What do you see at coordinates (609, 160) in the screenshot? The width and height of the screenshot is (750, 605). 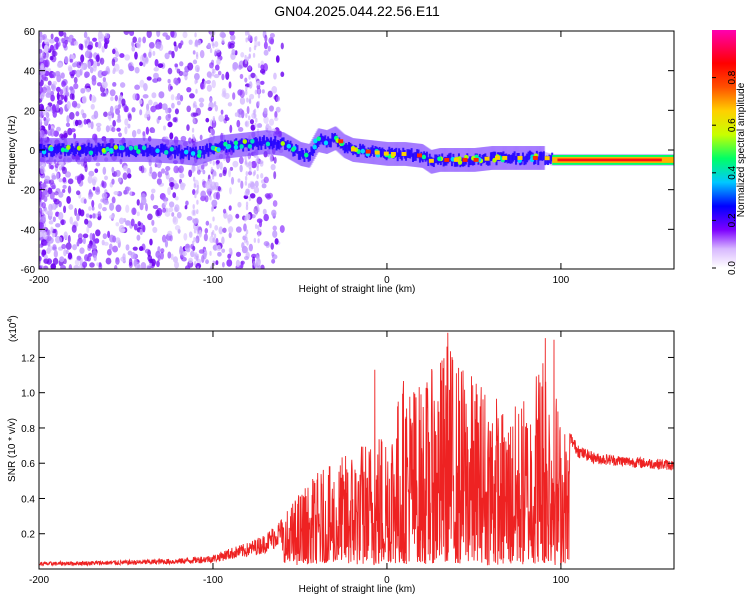 I see `spectrogram-flat-band-core` at bounding box center [609, 160].